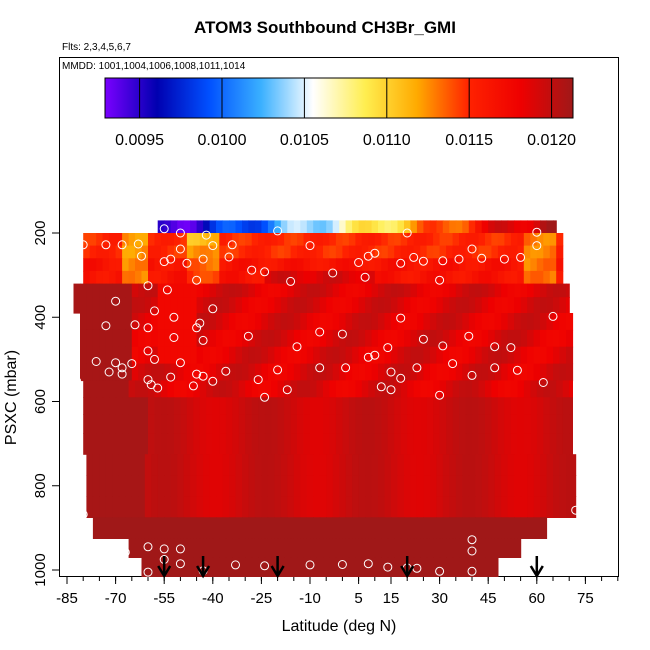 Image resolution: width=650 pixels, height=650 pixels. What do you see at coordinates (164, 567) in the screenshot?
I see `arrow-marker` at bounding box center [164, 567].